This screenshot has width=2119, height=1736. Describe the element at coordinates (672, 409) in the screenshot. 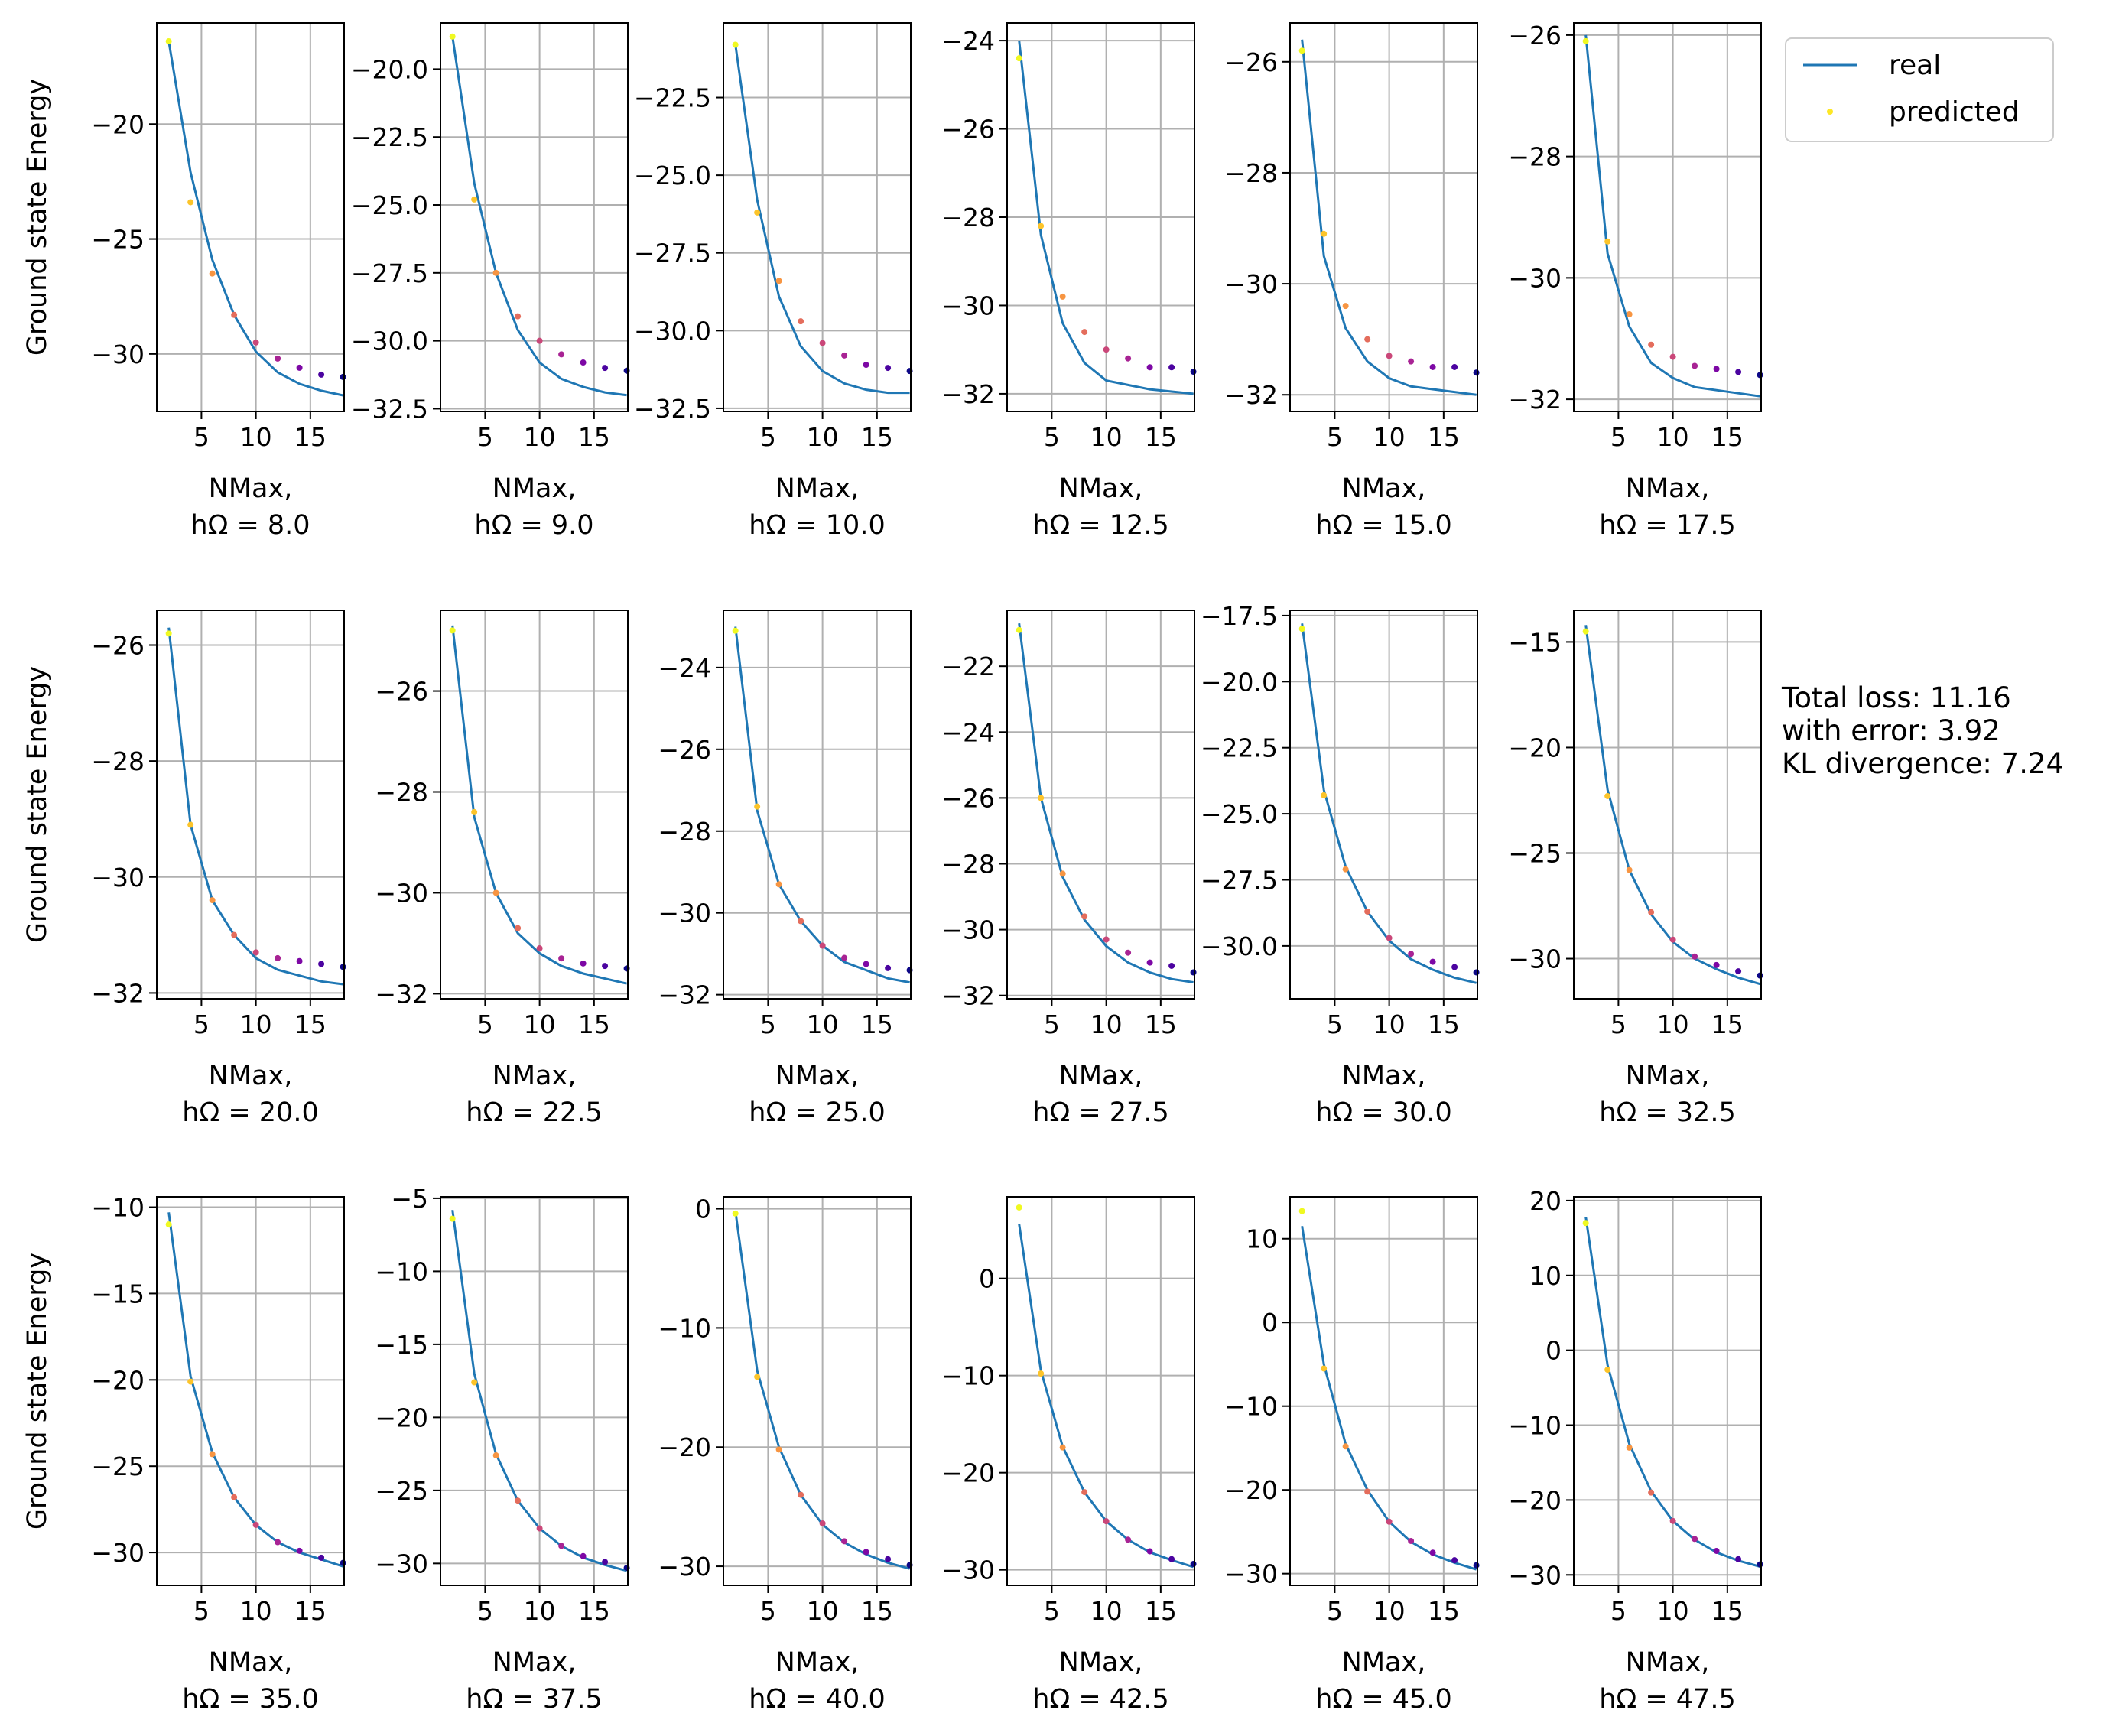

I see `y-tick-label: −32.5` at that location.